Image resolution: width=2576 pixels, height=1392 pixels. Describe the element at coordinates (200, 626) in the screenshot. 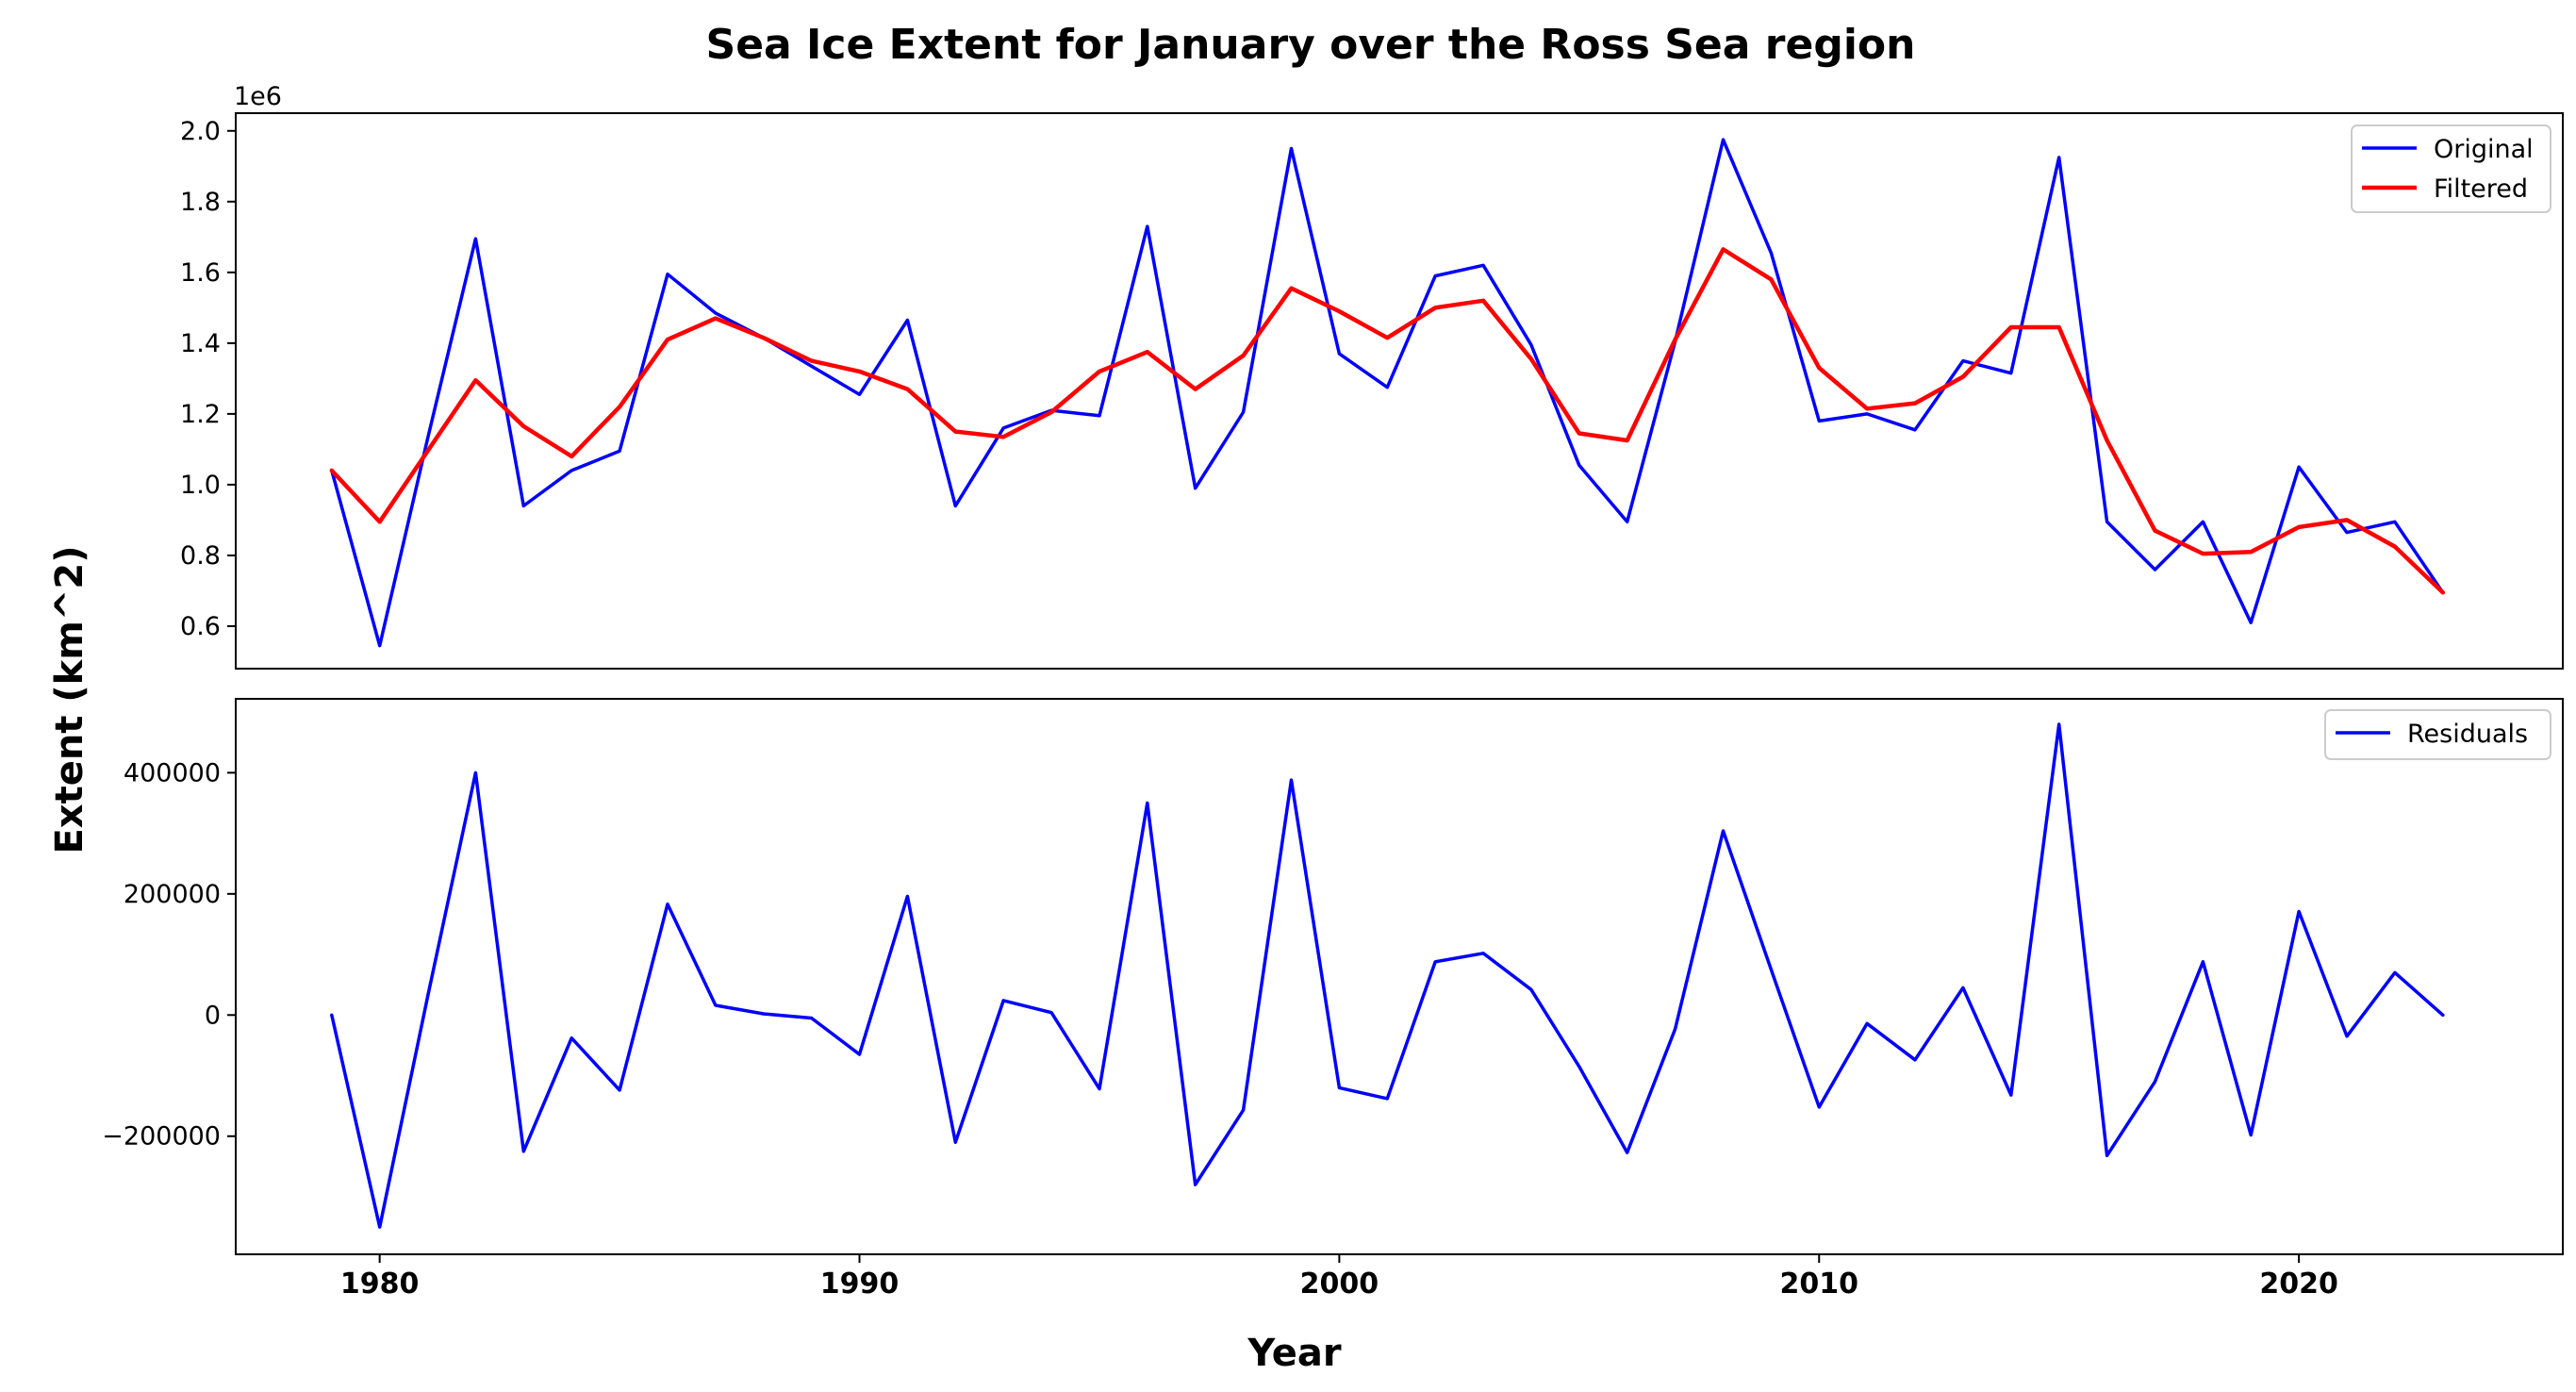

I see `extent-y-tick-label: 0.6` at that location.